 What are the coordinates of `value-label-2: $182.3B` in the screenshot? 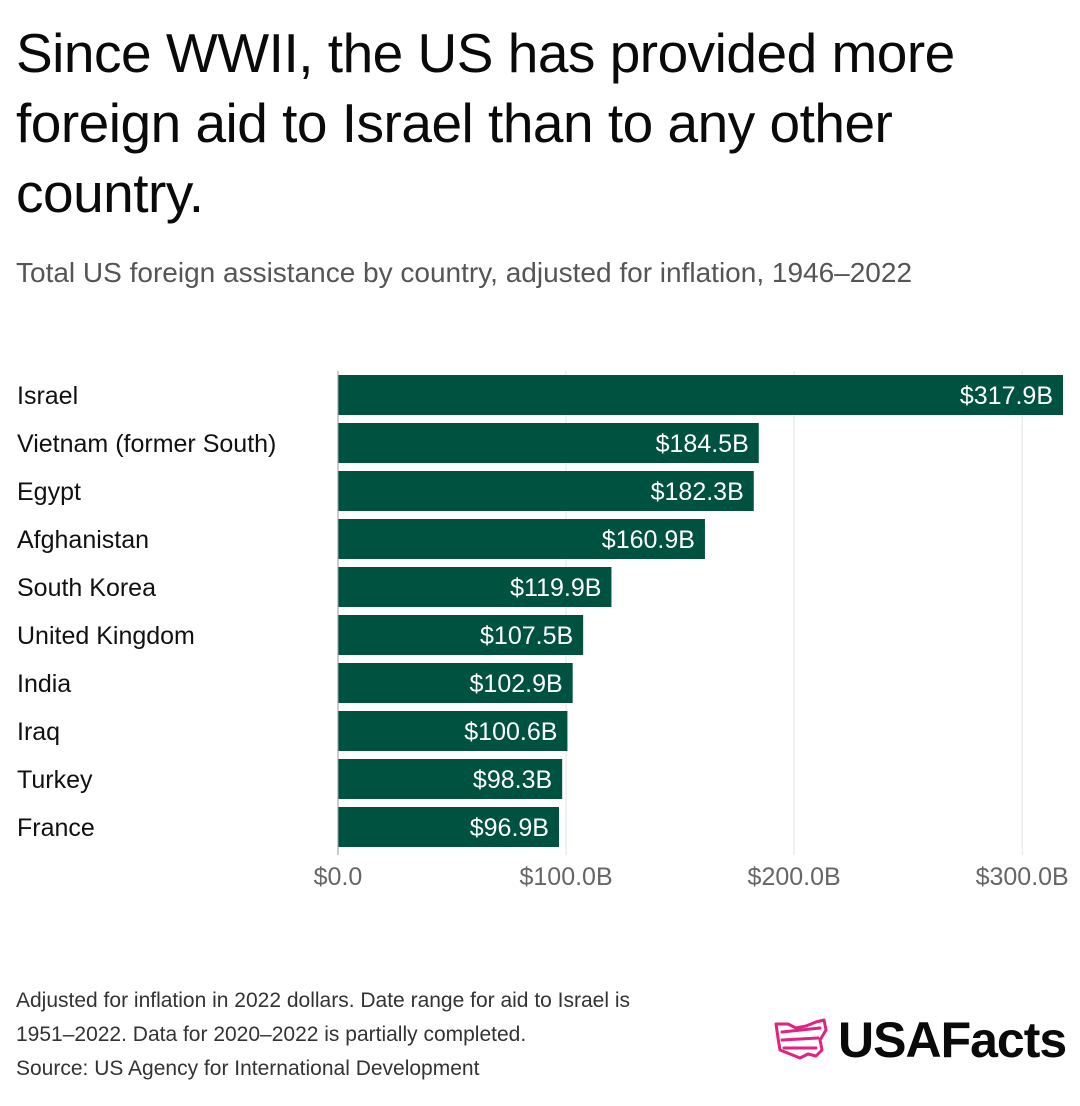 It's located at (697, 492).